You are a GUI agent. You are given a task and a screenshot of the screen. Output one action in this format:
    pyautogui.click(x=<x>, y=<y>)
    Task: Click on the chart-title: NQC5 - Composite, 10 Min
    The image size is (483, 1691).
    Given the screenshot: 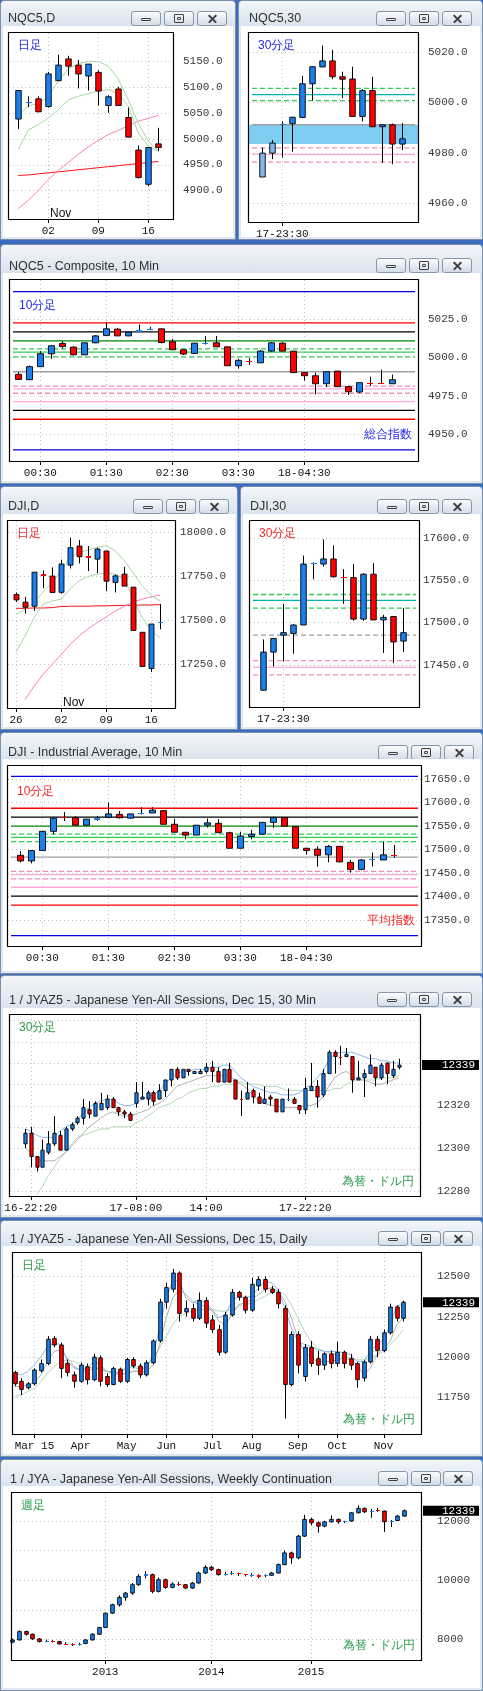 What is the action you would take?
    pyautogui.click(x=84, y=266)
    